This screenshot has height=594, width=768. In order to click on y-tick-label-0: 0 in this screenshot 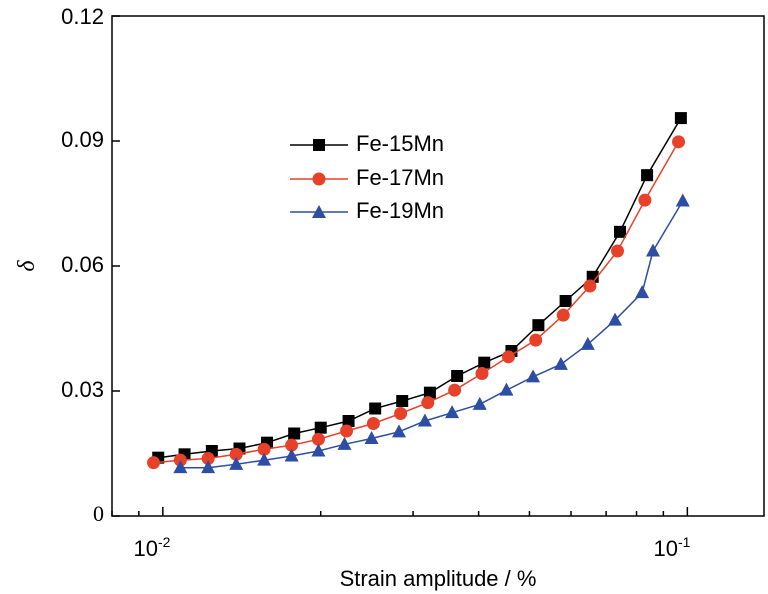, I will do `click(98, 513)`.